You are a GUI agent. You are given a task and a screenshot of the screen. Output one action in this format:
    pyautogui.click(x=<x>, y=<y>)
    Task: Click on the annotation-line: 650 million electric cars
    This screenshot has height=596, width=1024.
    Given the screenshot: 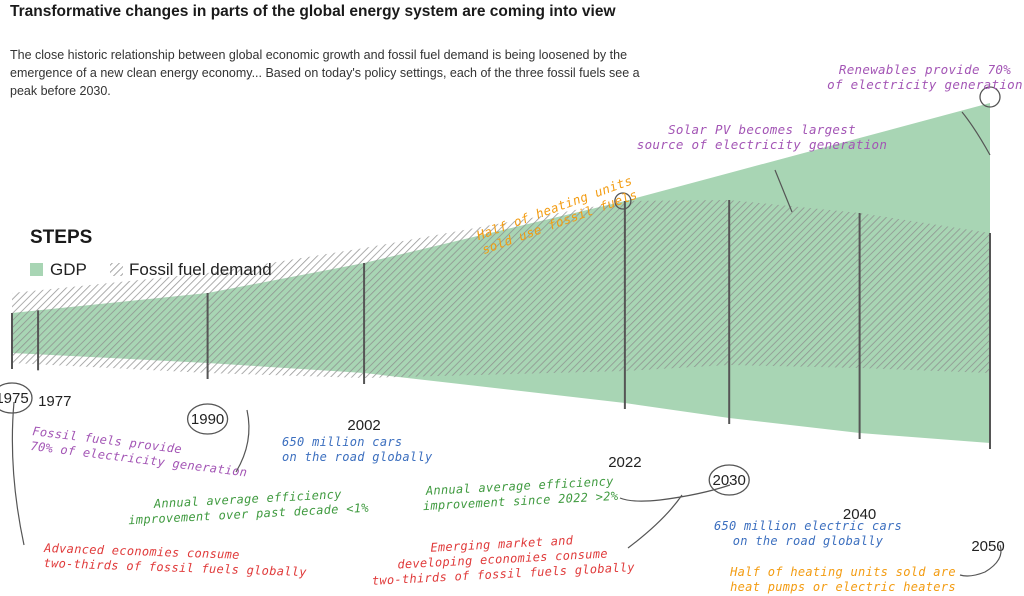 What is the action you would take?
    pyautogui.click(x=808, y=526)
    